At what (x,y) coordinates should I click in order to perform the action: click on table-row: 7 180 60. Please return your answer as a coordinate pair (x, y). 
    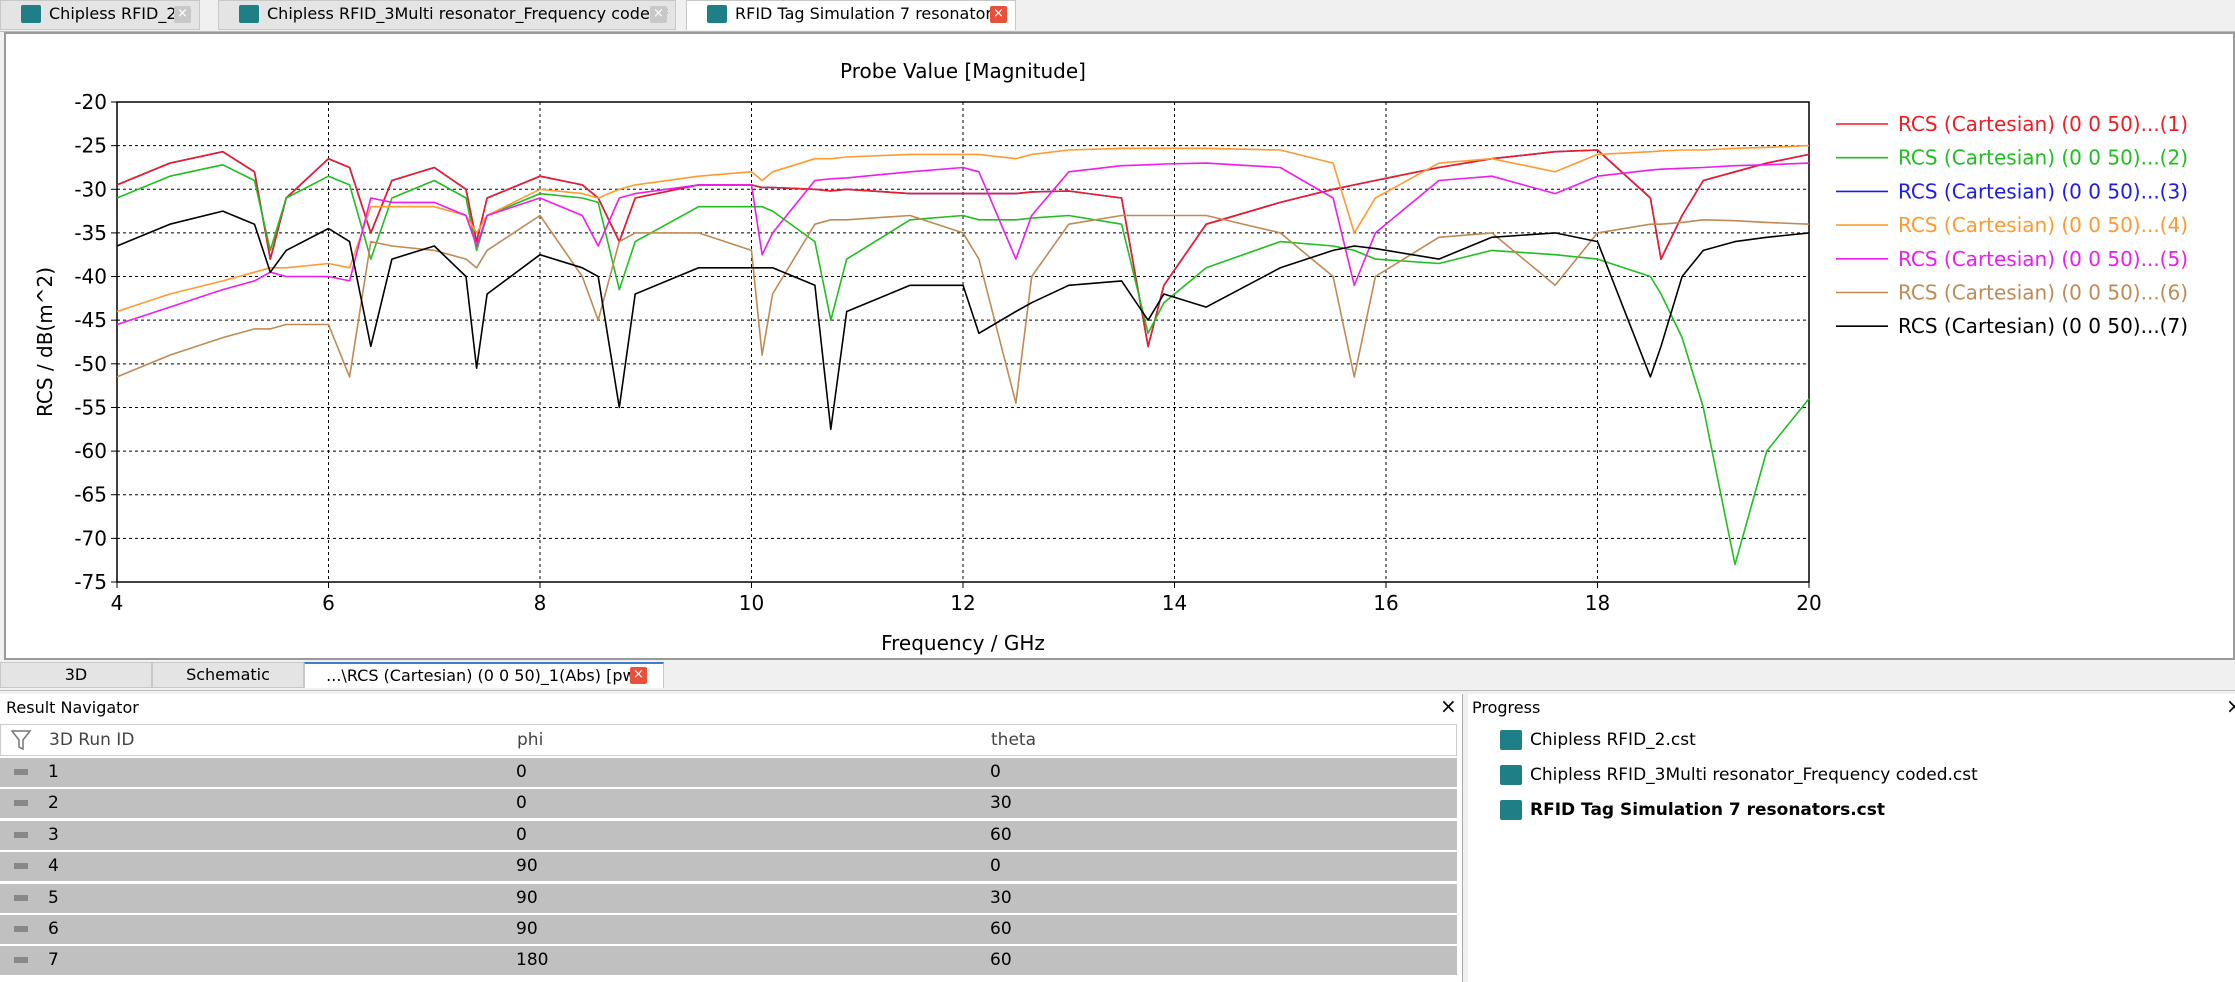
    Looking at the image, I should click on (728, 961).